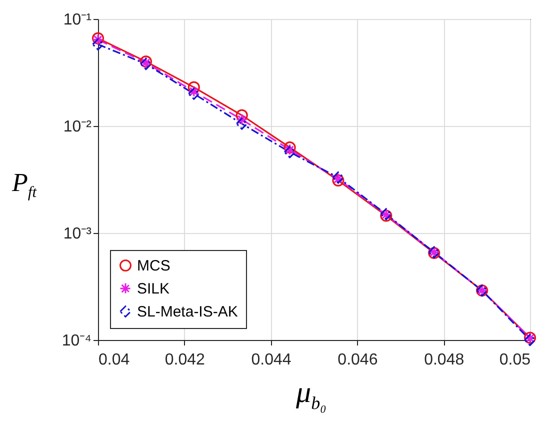 The image size is (550, 421). I want to click on legend-label: MCS, so click(153, 266).